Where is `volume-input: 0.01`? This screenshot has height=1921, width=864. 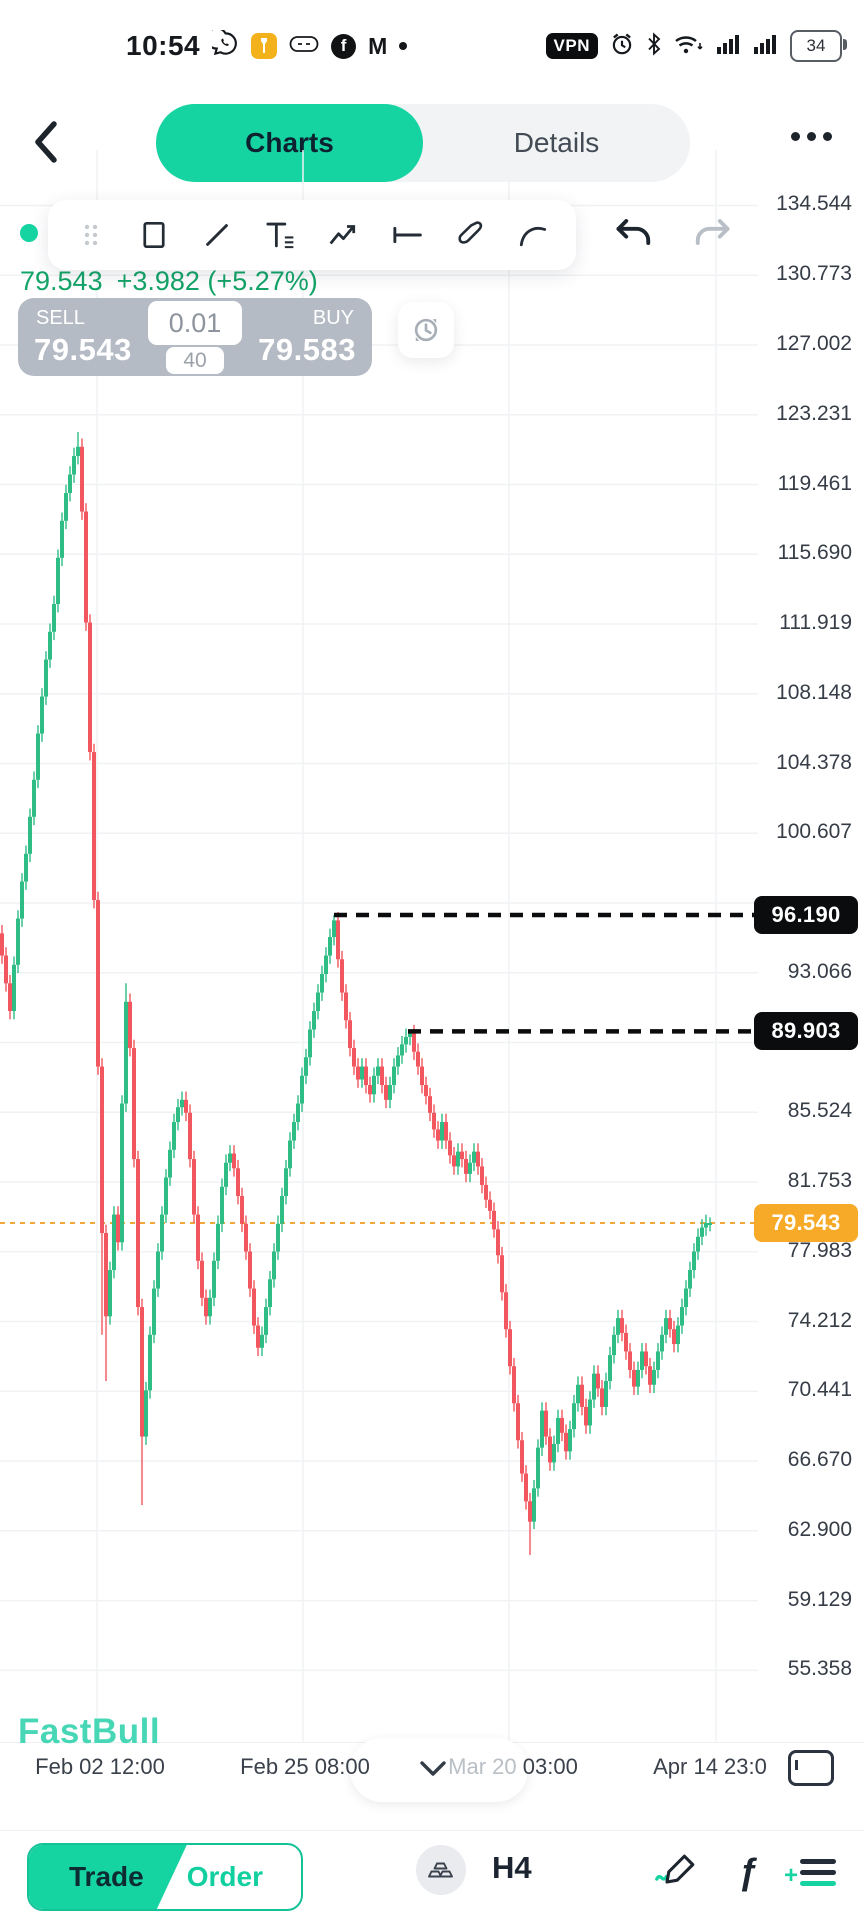 volume-input: 0.01 is located at coordinates (195, 323).